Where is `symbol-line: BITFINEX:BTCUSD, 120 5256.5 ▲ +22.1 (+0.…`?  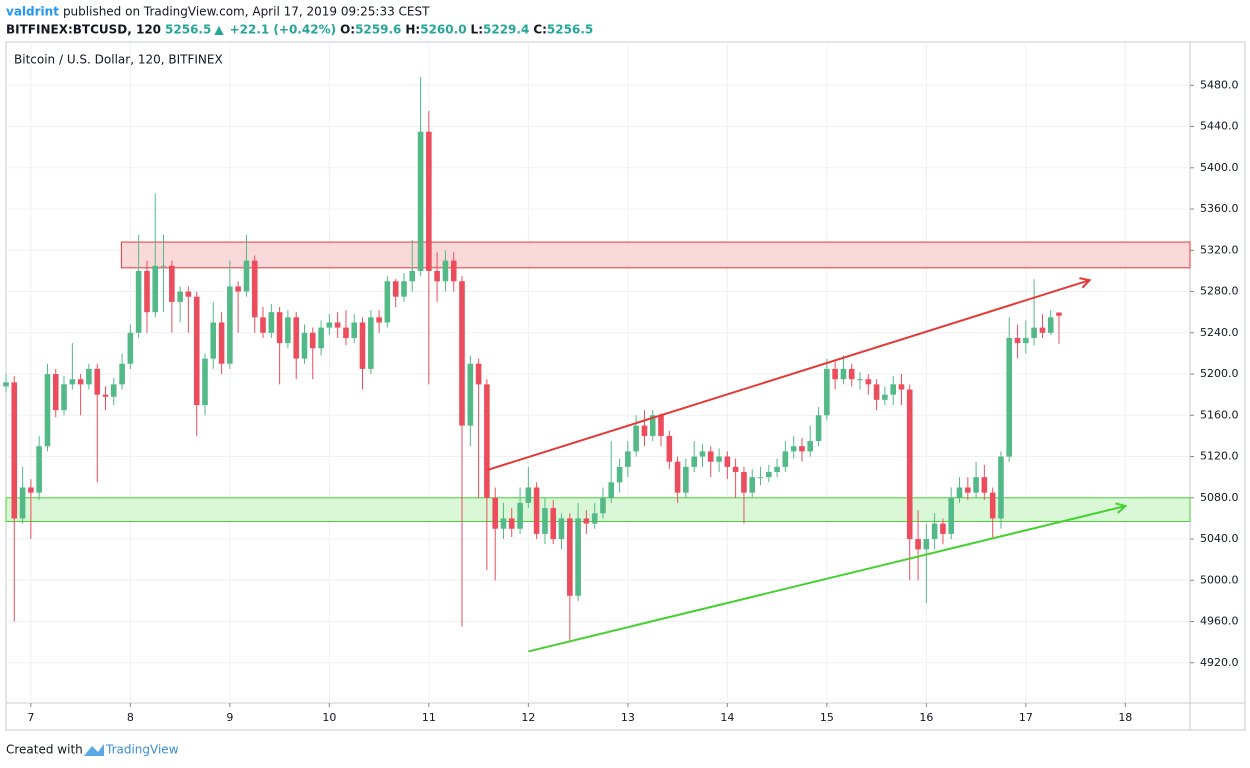
symbol-line: BITFINEX:BTCUSD, 120 5256.5 ▲ +22.1 (+0.… is located at coordinates (299, 30).